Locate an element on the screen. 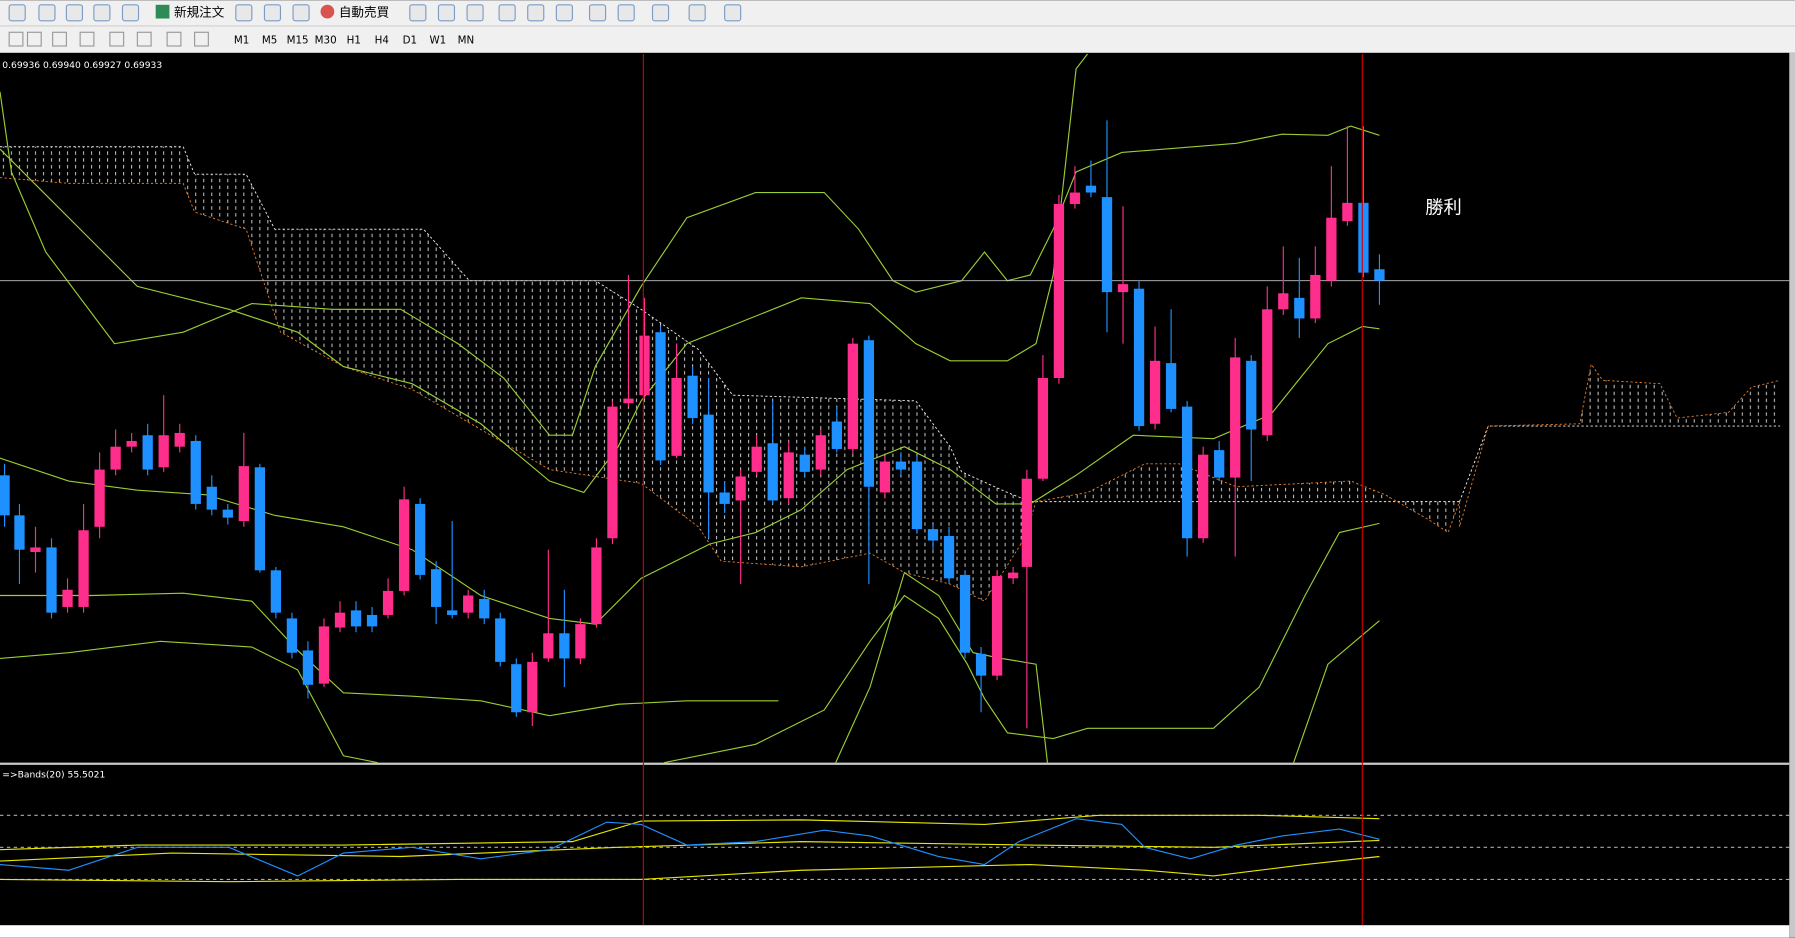 The height and width of the screenshot is (938, 1795). cloud-fill is located at coordinates (1634, 395).